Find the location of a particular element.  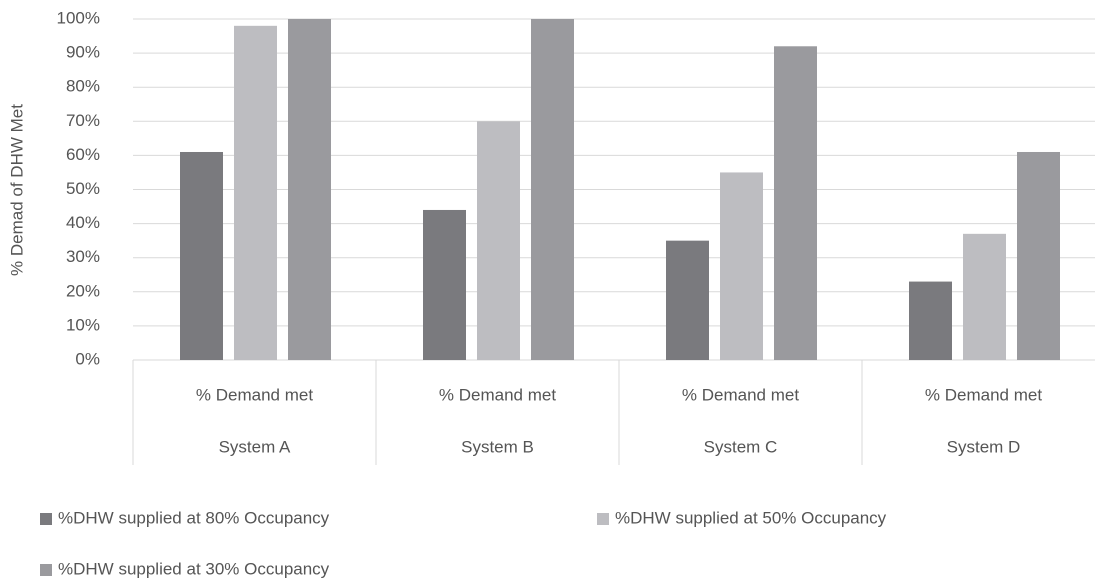

legend-label: %DHW supplied at 30% Occupancy is located at coordinates (194, 568).